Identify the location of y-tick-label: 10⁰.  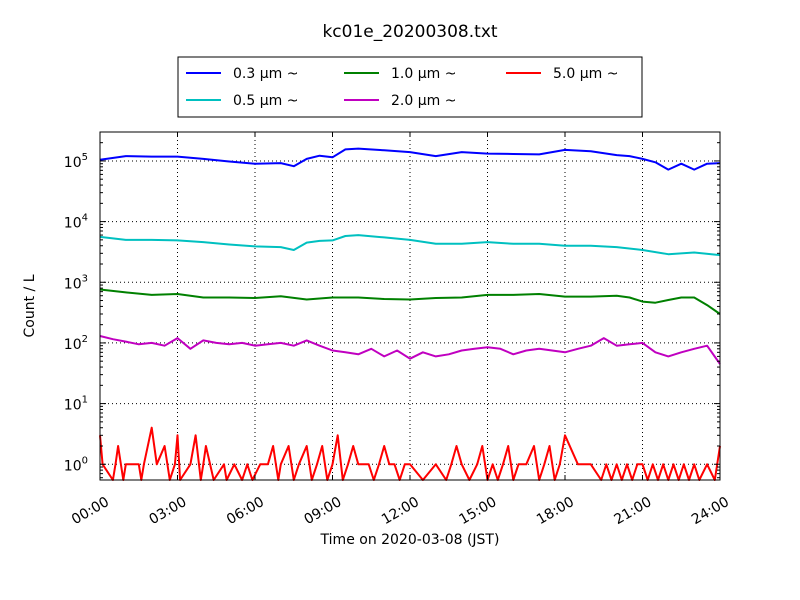
(76, 464).